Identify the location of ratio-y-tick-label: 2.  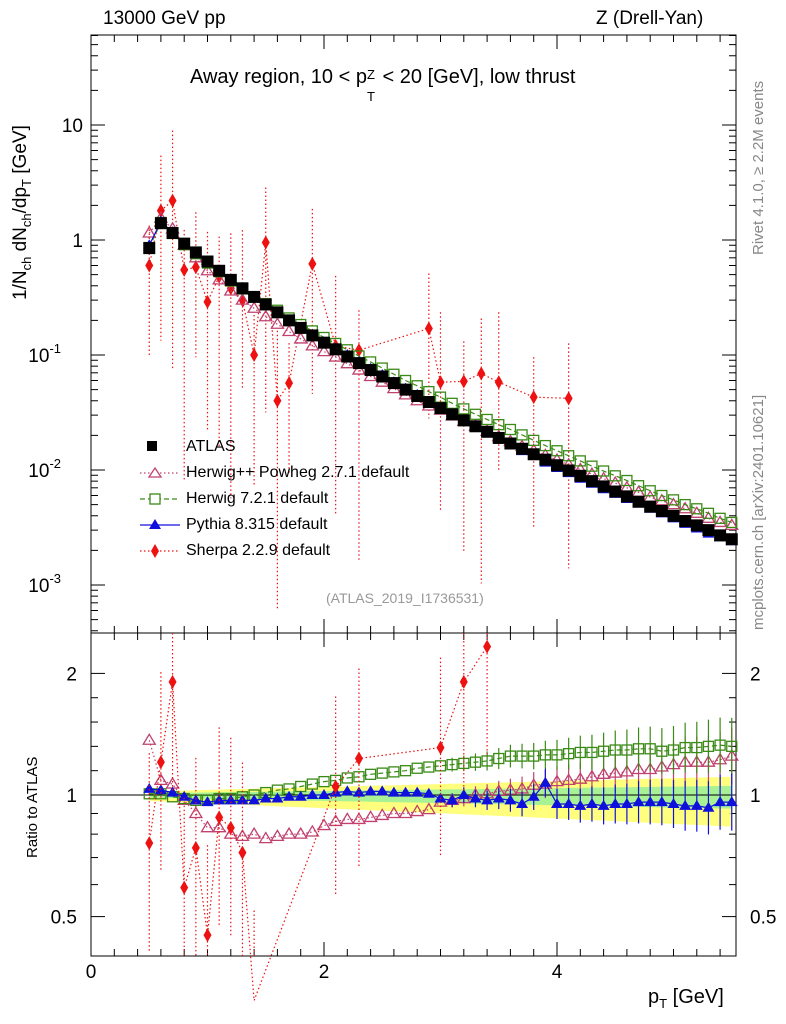
(71, 674).